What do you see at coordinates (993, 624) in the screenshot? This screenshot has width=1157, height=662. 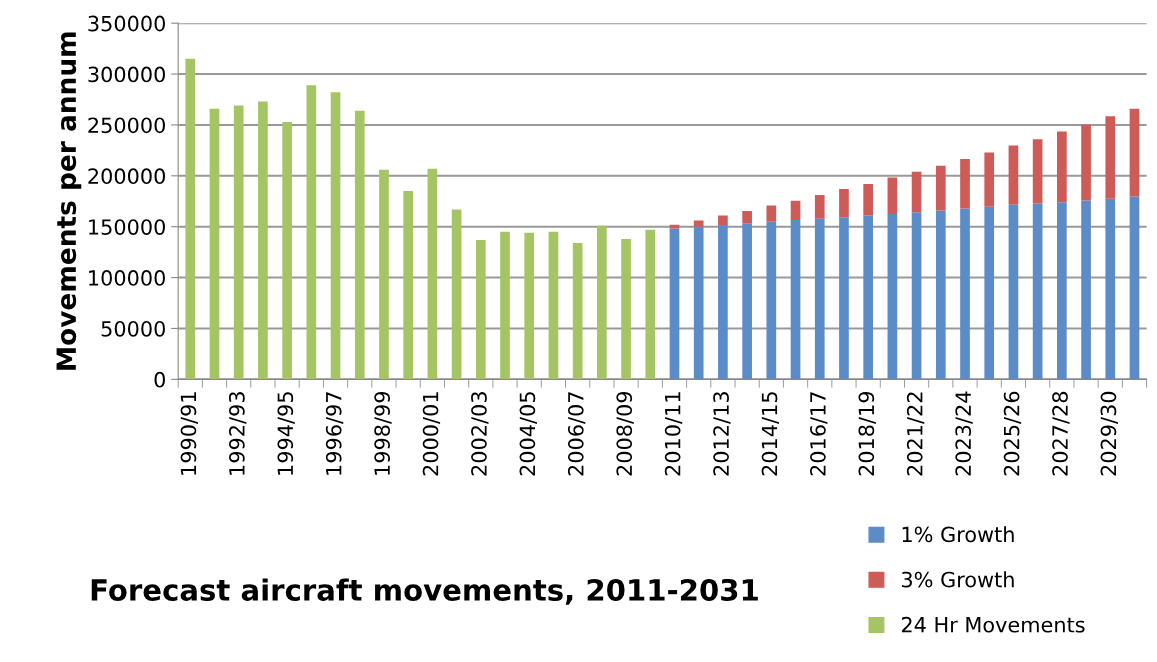 I see `legend-label: 24 Hr Movements` at bounding box center [993, 624].